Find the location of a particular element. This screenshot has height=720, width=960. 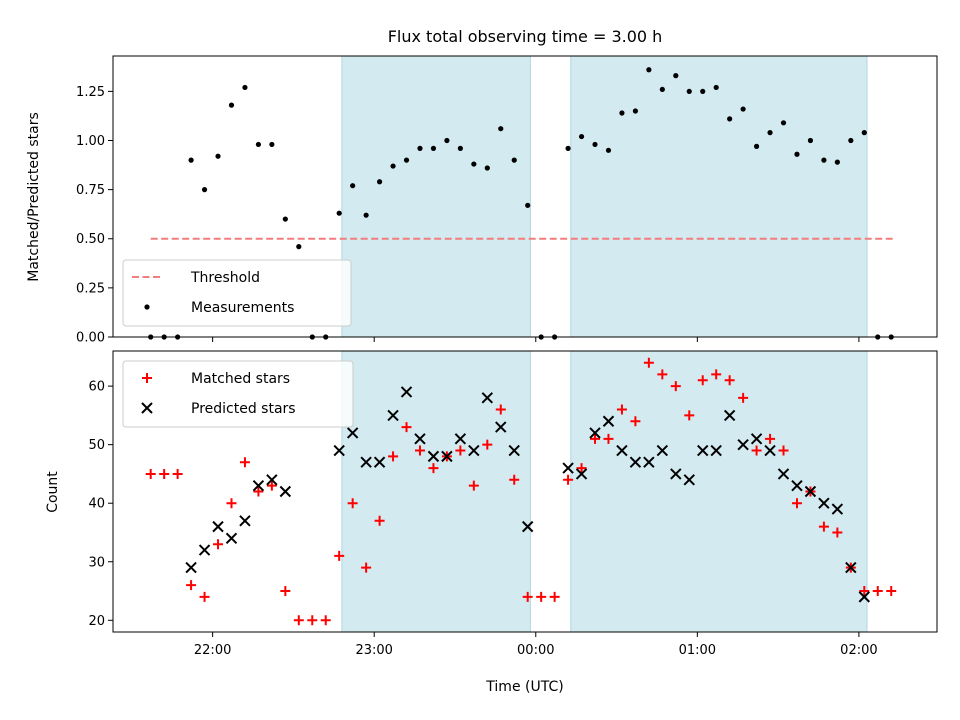

legend-frame is located at coordinates (237, 293).